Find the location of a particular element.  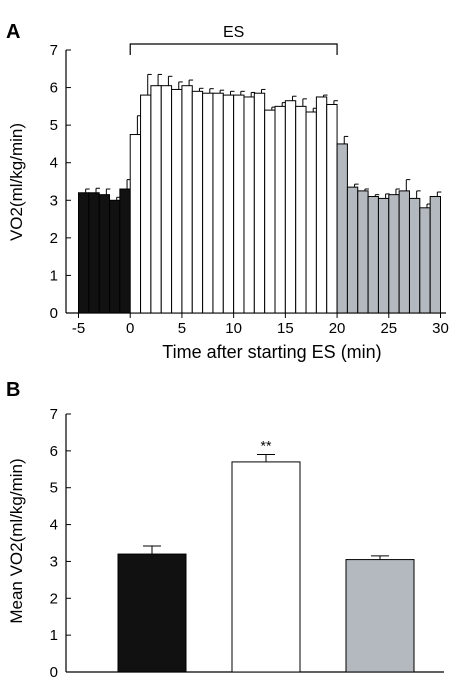

panel-a-x-tick-label: -5 is located at coordinates (78, 328).